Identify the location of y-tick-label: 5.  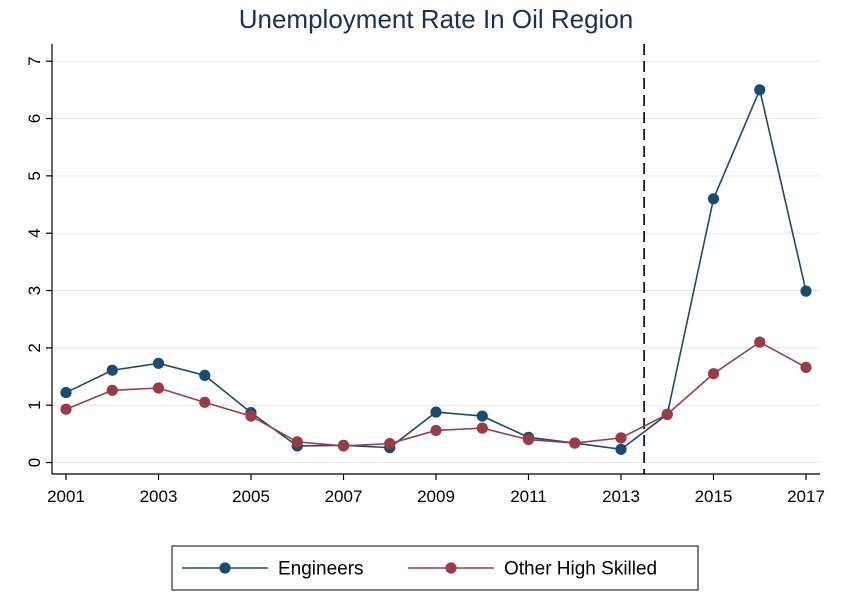
(34, 175).